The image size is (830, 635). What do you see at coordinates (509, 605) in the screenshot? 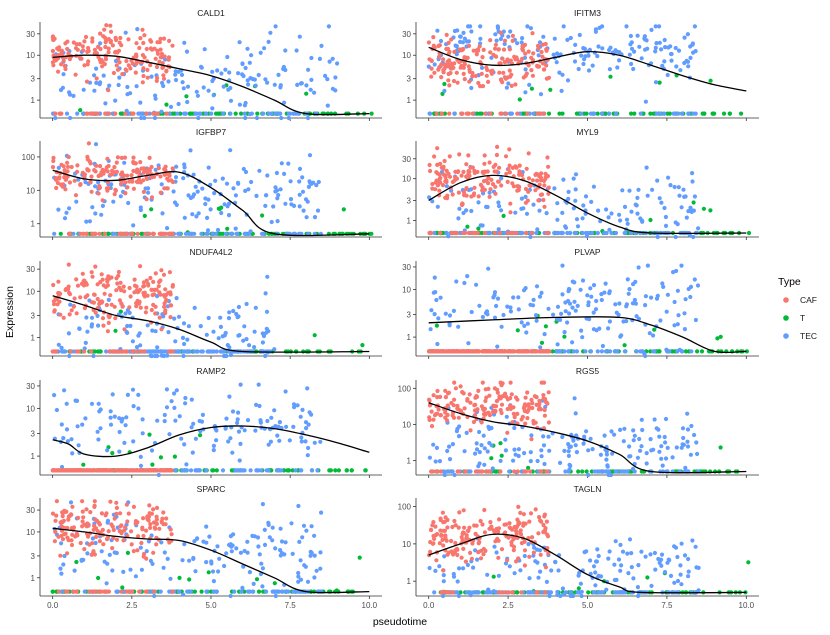
I see `x-tick-label-tagln: 2.5` at bounding box center [509, 605].